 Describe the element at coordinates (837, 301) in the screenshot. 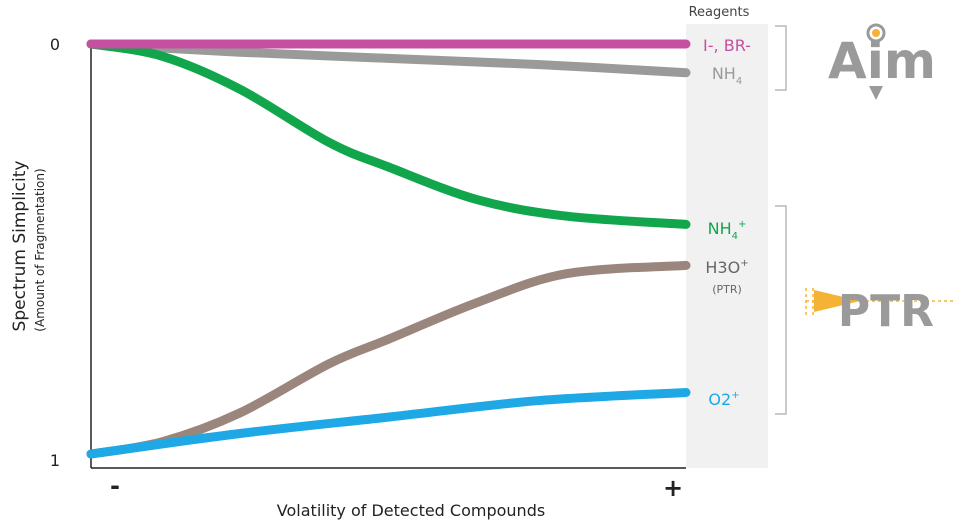

I see `ptr-logo-cone` at that location.